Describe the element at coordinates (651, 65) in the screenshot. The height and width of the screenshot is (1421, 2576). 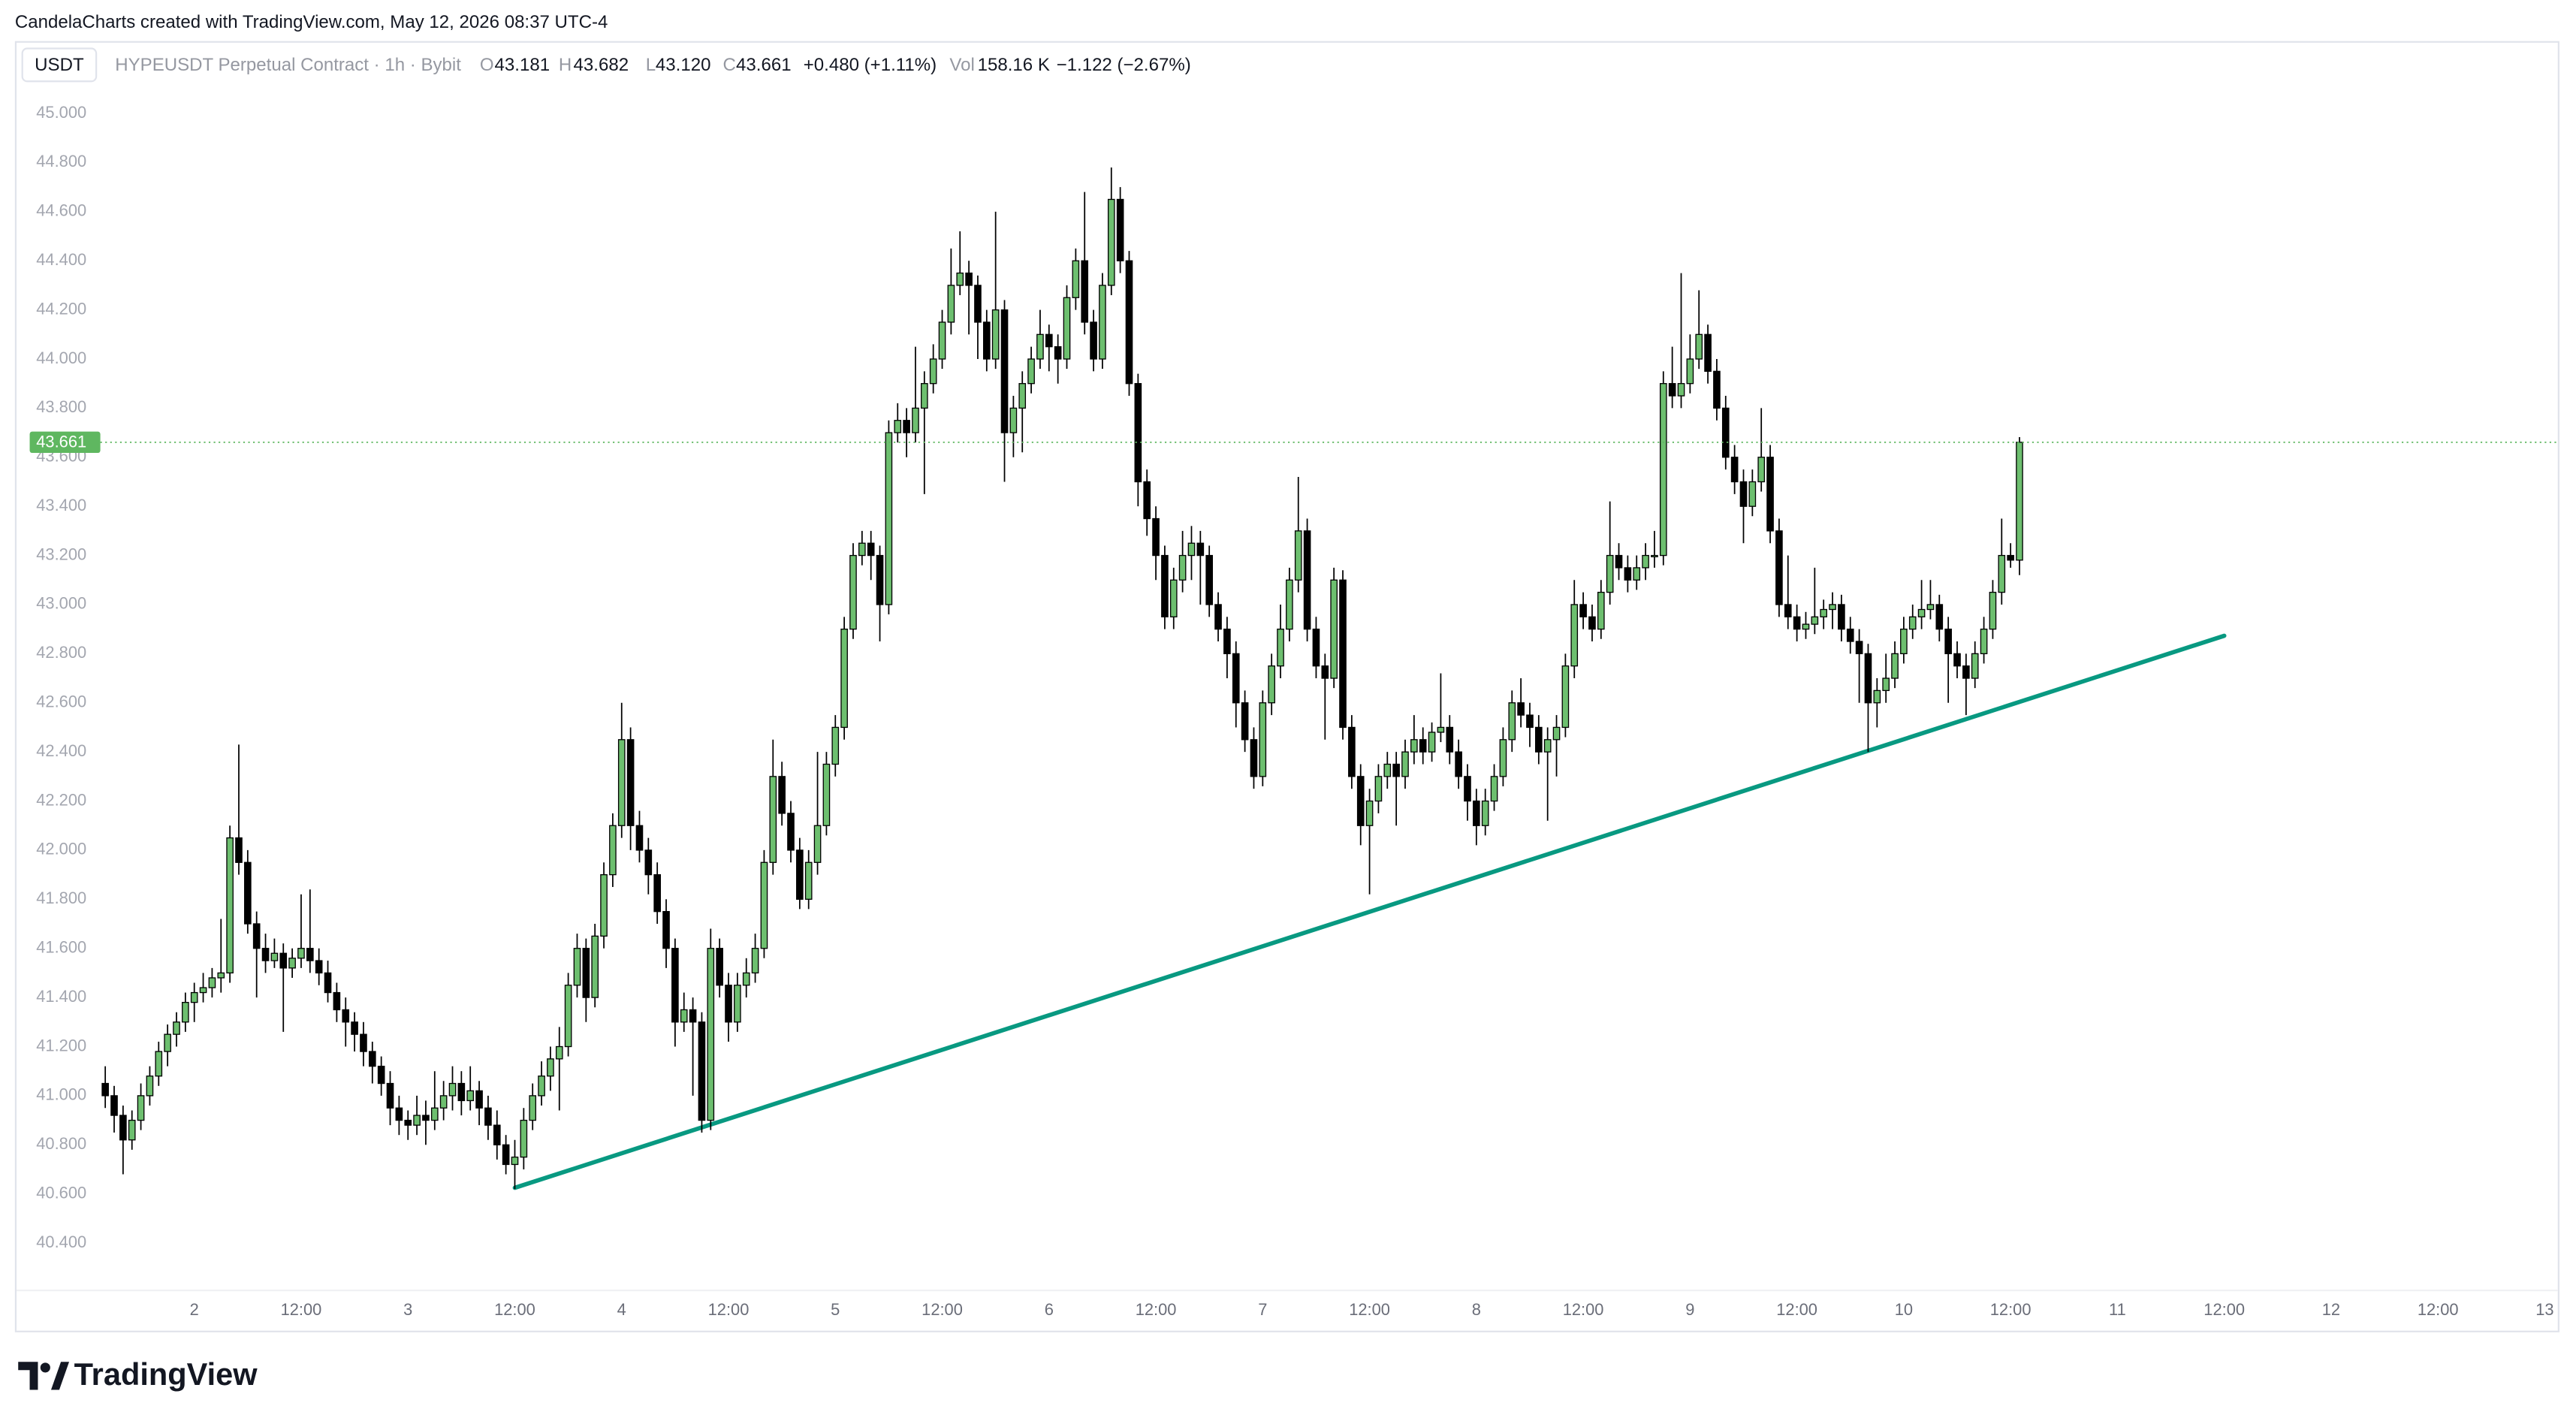
I see `ohlc-key: L` at that location.